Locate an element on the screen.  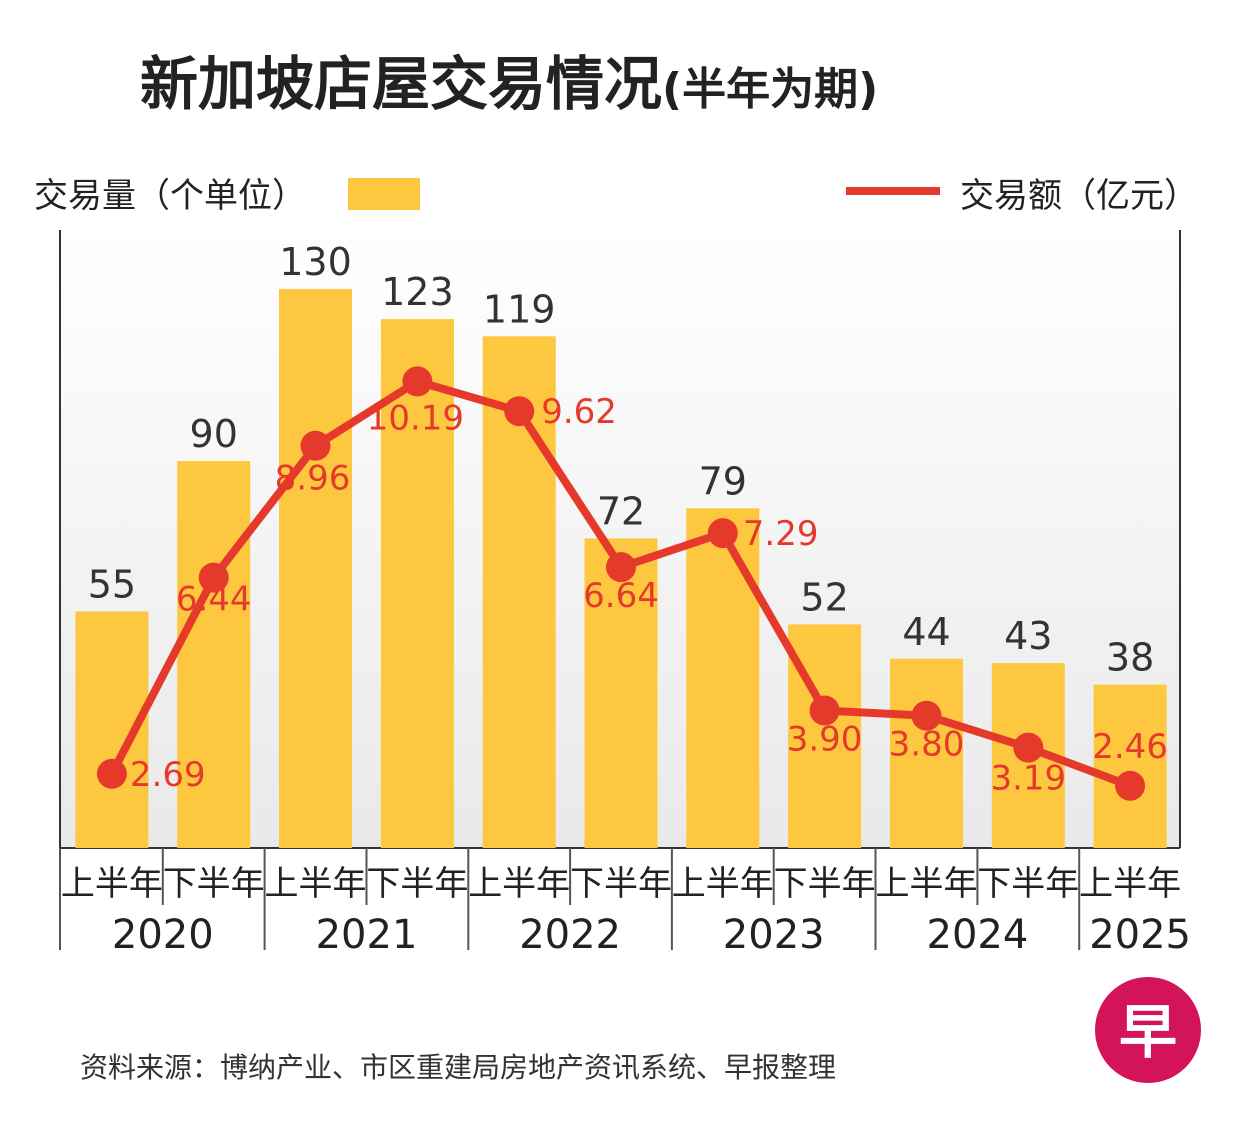
x-tick-label-7: 下半年 is located at coordinates (825, 884).